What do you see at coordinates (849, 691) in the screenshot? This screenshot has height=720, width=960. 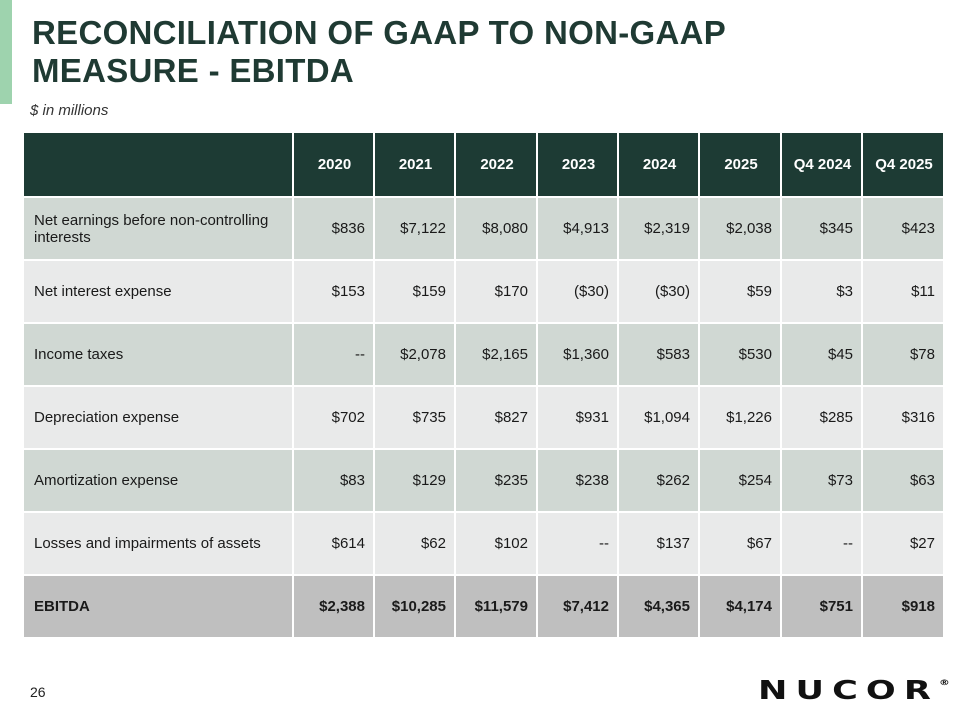 I see `logo-text: NUCOR` at bounding box center [849, 691].